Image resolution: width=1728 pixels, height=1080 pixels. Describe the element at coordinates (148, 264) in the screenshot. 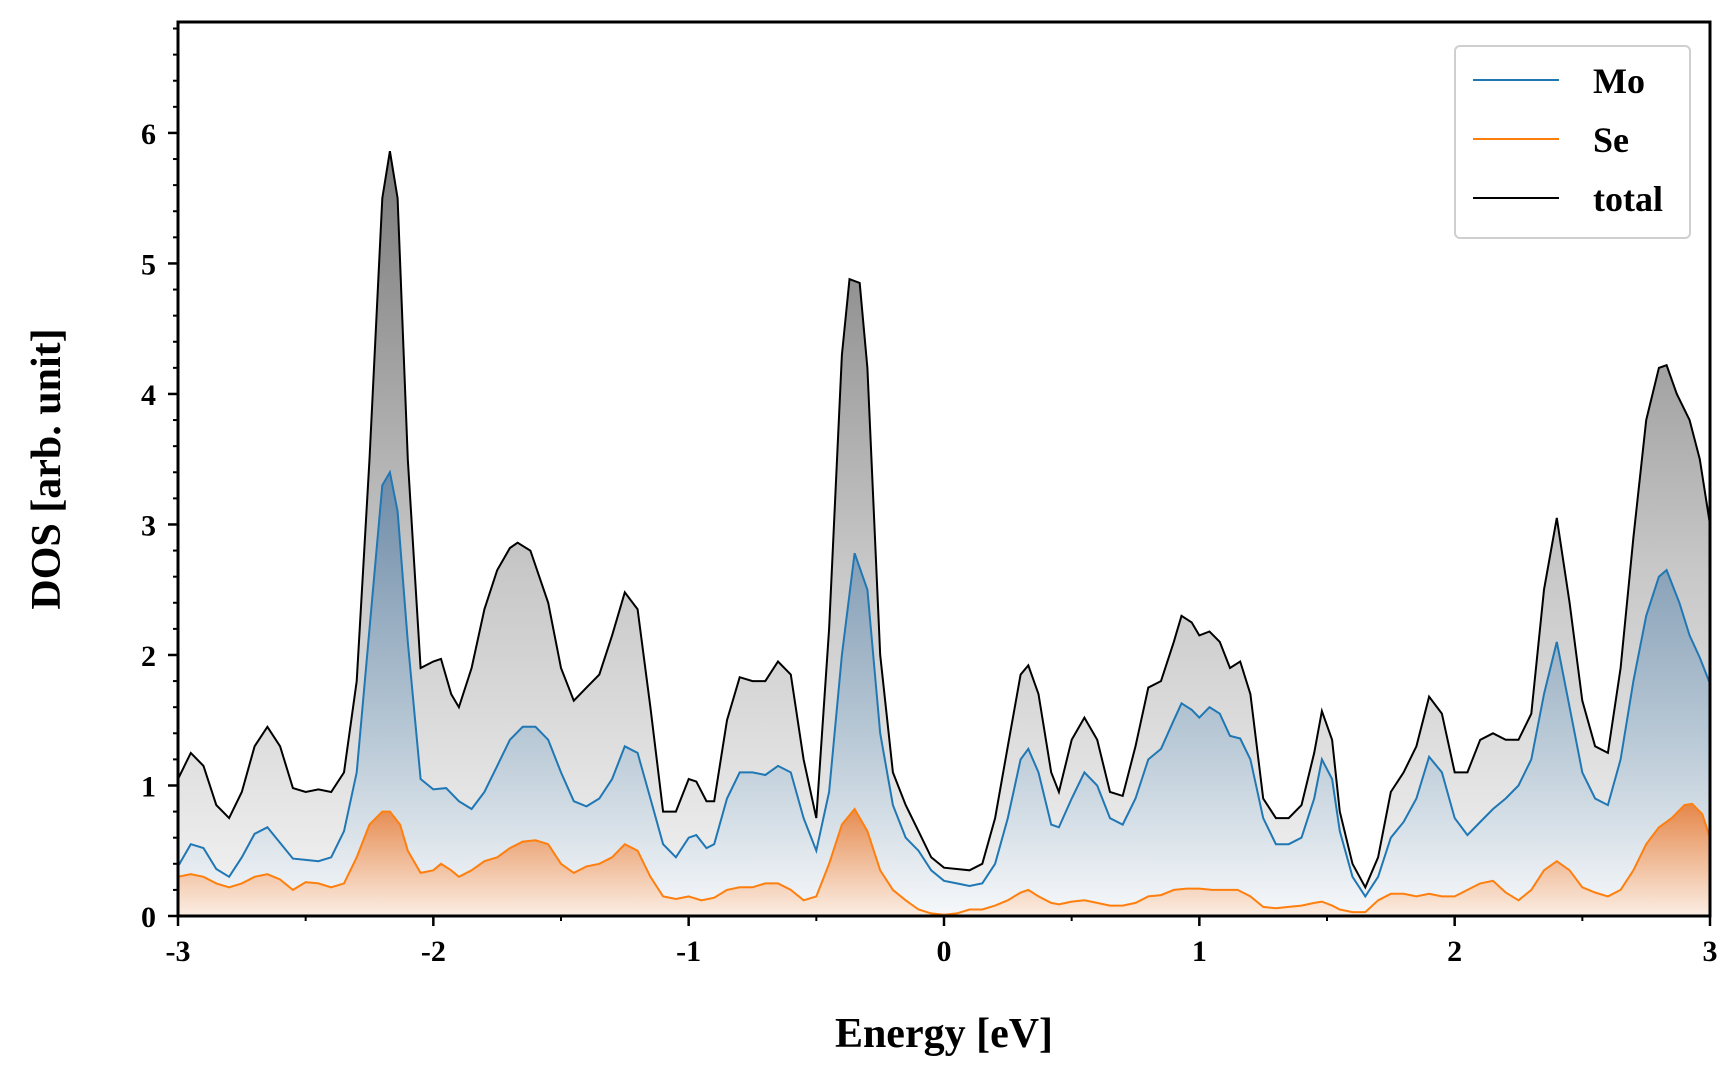

I see `y-tick-label: 5` at that location.